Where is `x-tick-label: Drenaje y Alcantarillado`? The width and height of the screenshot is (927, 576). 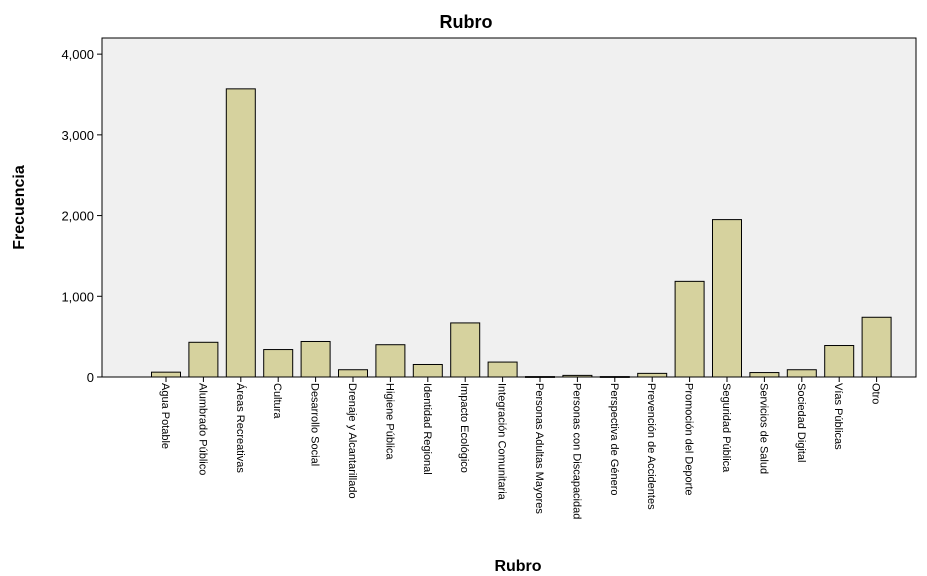
x-tick-label: Drenaje y Alcantarillado is located at coordinates (352, 441).